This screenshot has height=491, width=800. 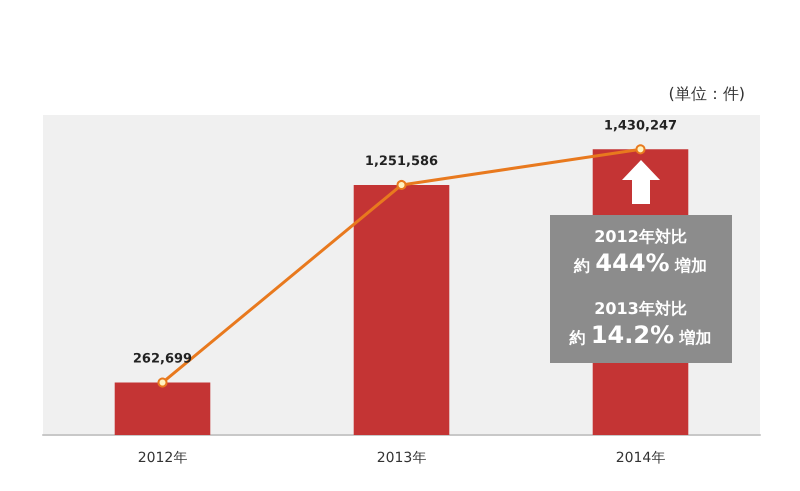 I want to click on data-label: 262,699, so click(x=162, y=359).